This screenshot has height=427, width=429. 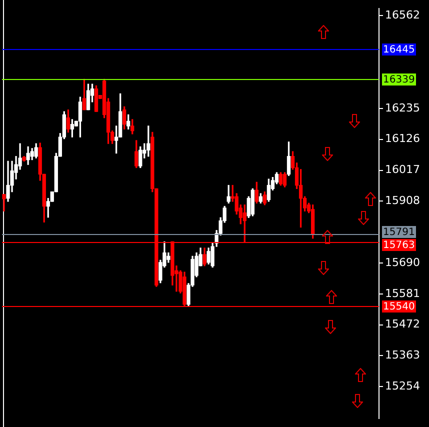 I want to click on ref-line-label: 16339, so click(x=399, y=80).